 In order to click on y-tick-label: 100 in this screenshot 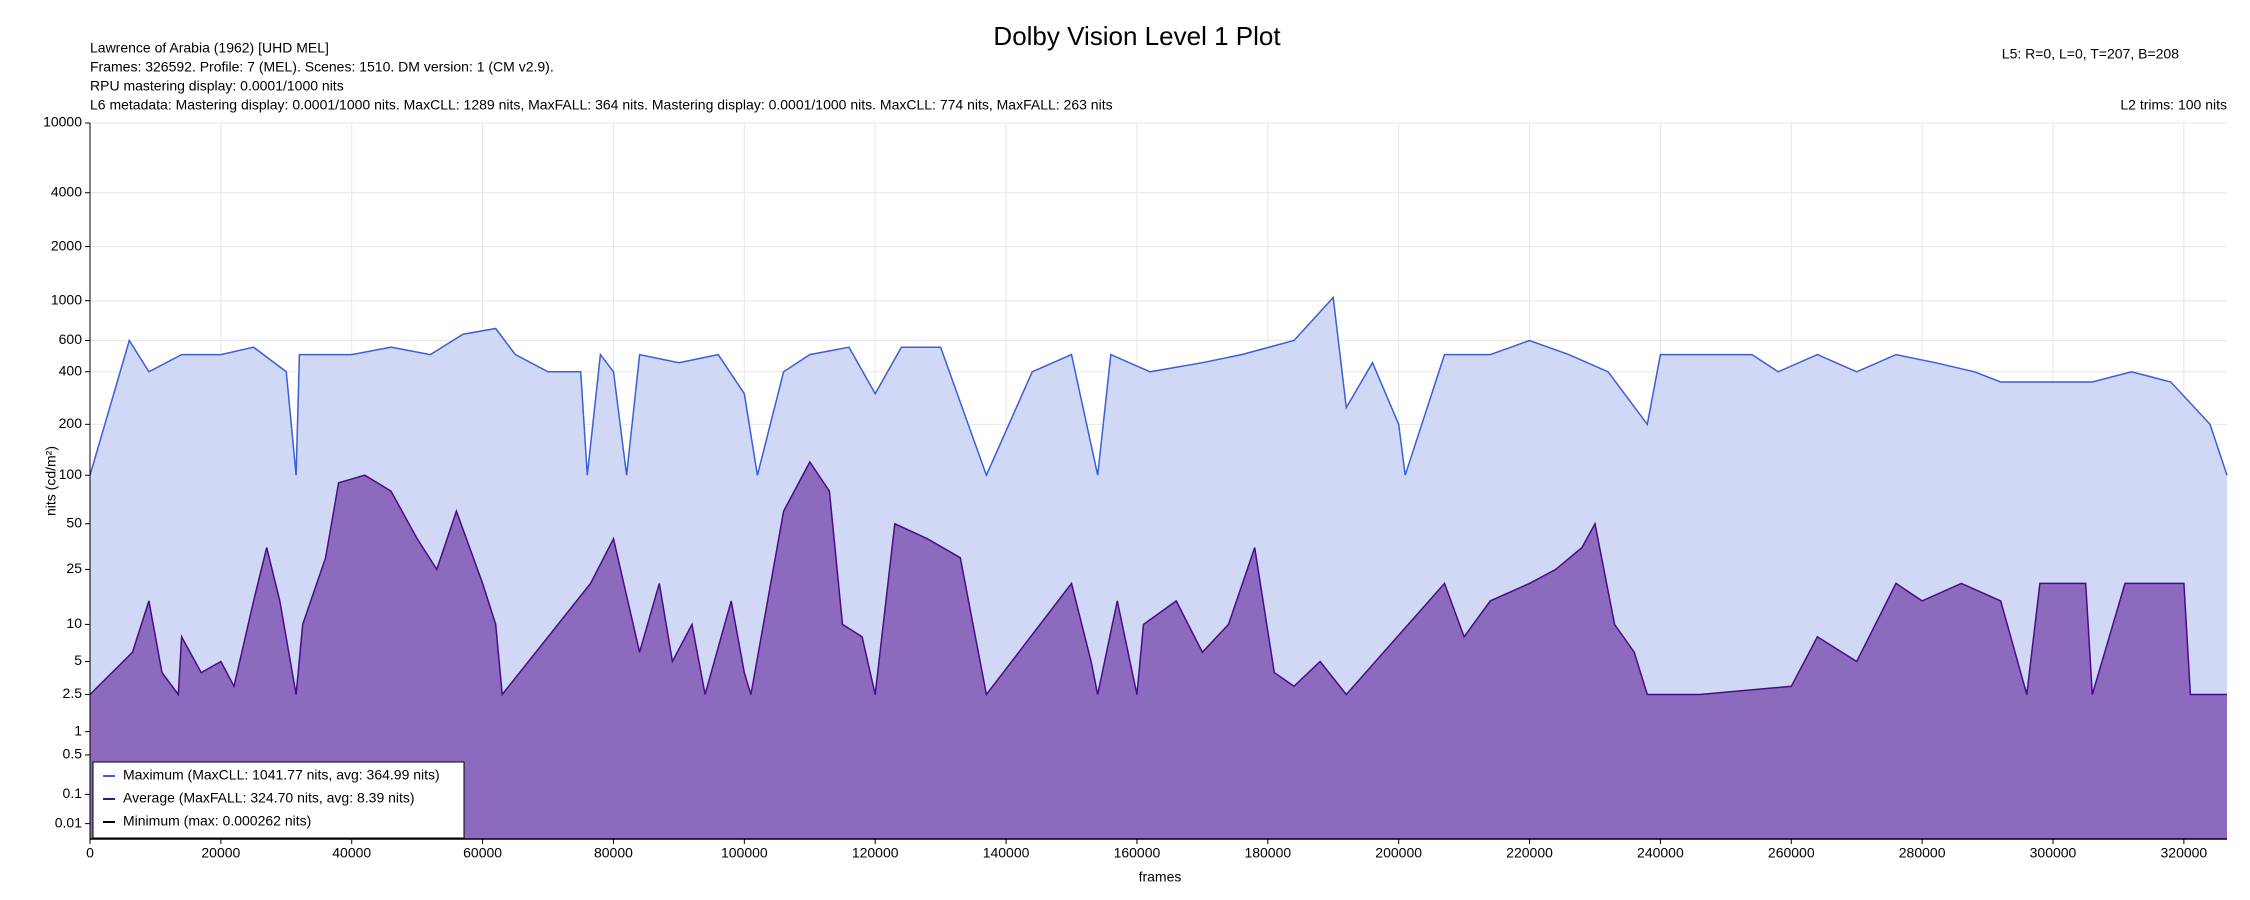, I will do `click(71, 474)`.